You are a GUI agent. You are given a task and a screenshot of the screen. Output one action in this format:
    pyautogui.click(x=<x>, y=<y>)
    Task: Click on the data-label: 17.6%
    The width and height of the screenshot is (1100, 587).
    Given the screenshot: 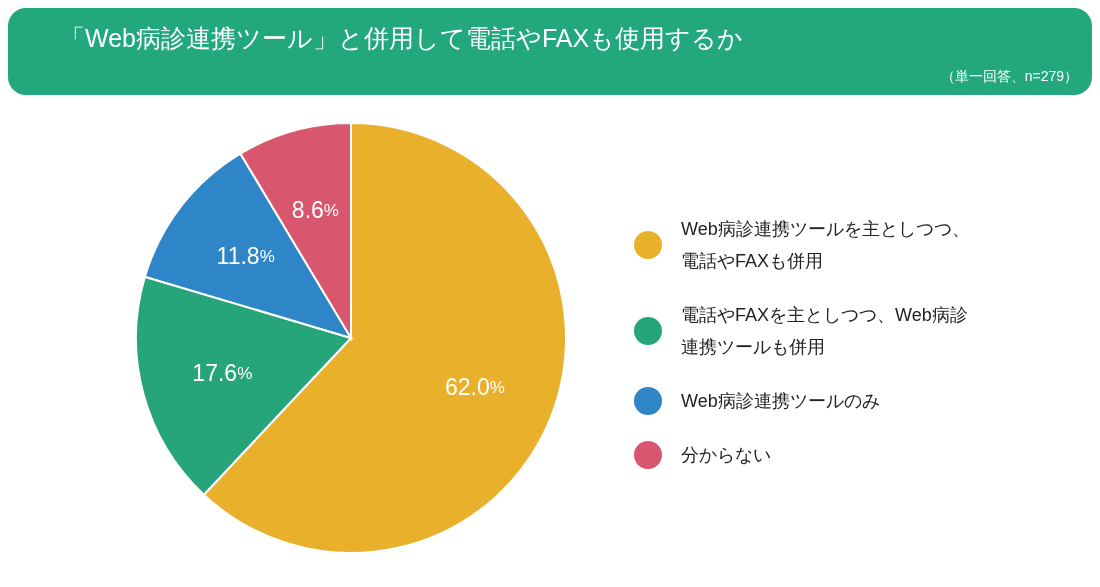 What is the action you would take?
    pyautogui.click(x=222, y=372)
    